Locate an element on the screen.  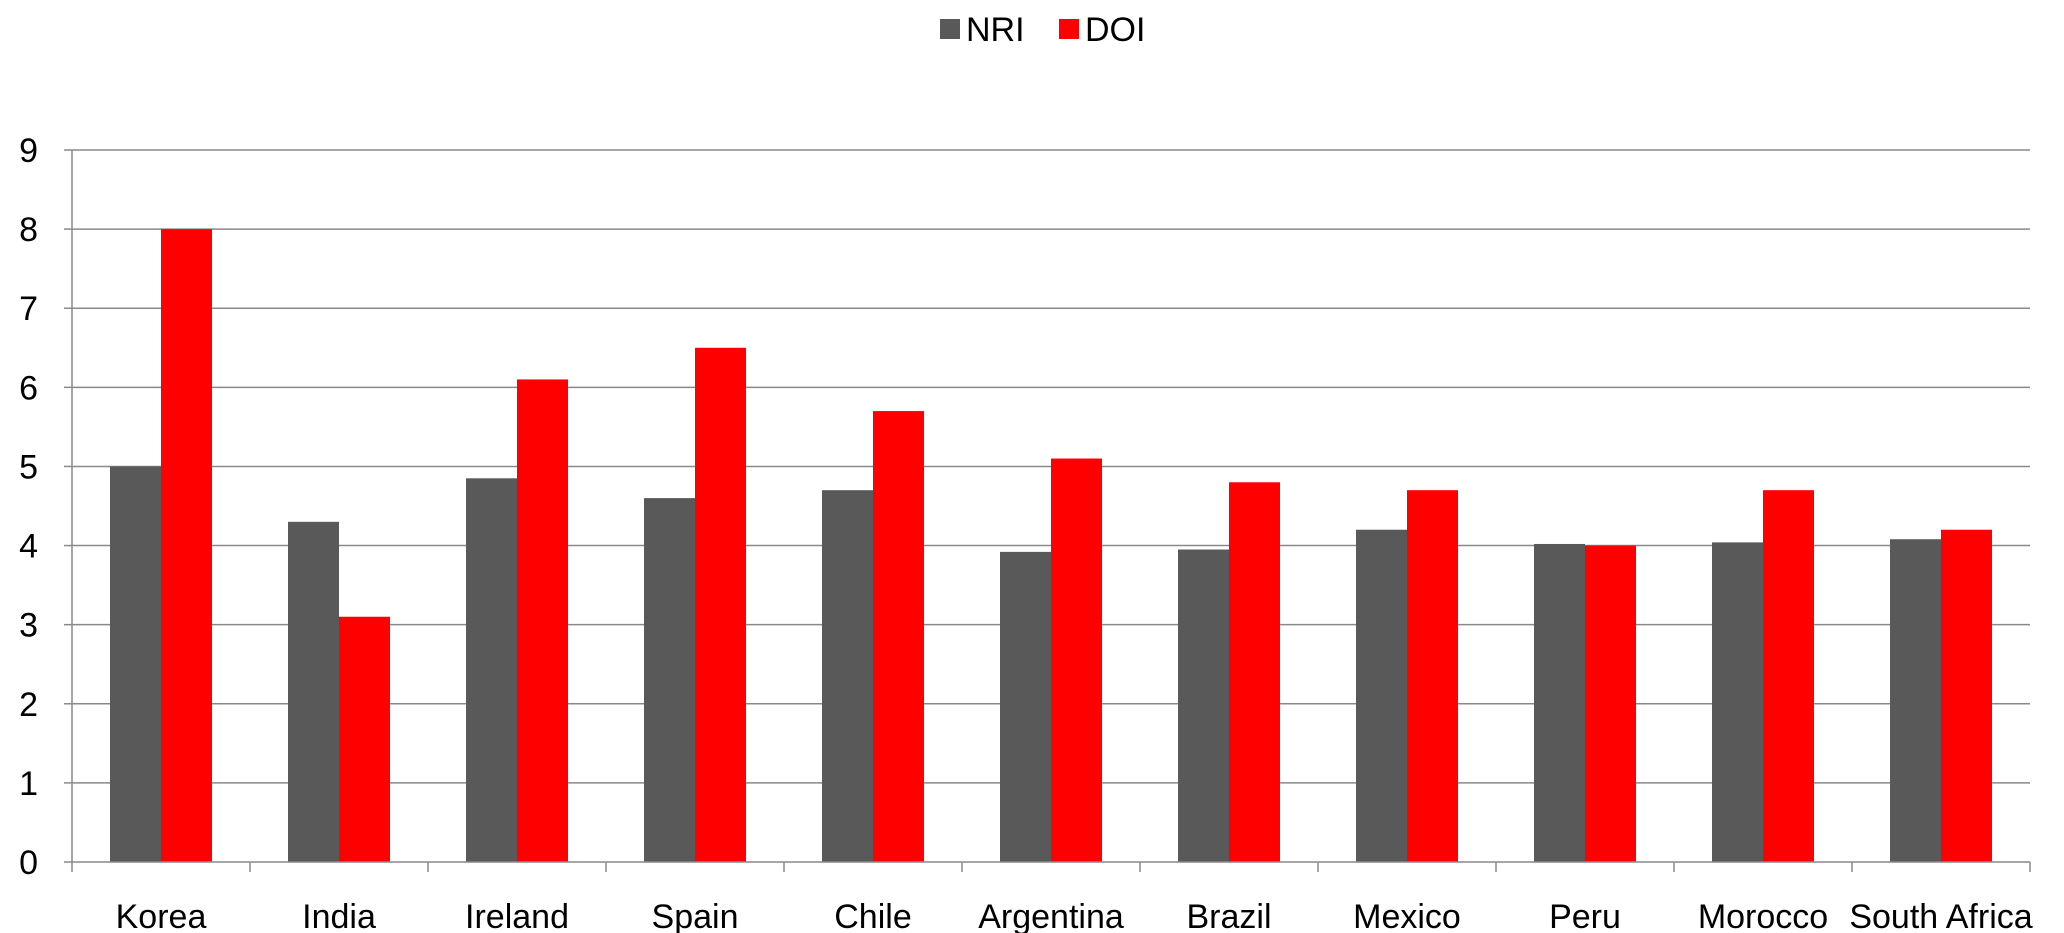
bar-nri-morocco is located at coordinates (1737, 702).